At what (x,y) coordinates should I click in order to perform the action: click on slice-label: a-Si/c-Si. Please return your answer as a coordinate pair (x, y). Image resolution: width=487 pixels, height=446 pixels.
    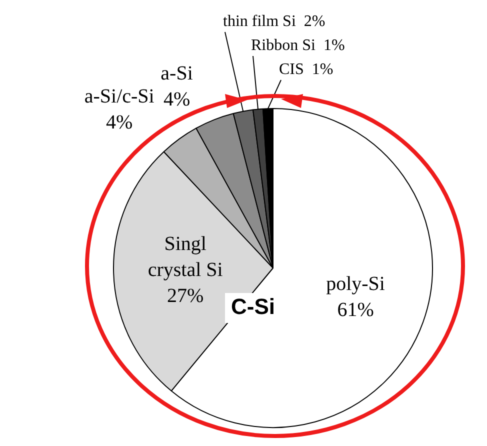
    Looking at the image, I should click on (119, 96).